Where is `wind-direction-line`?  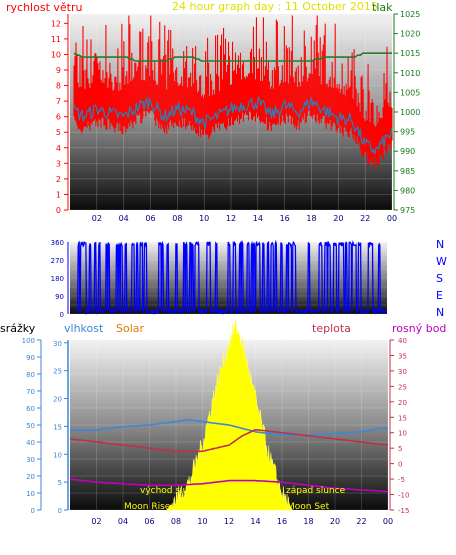 wind-direction-line is located at coordinates (232, 277).